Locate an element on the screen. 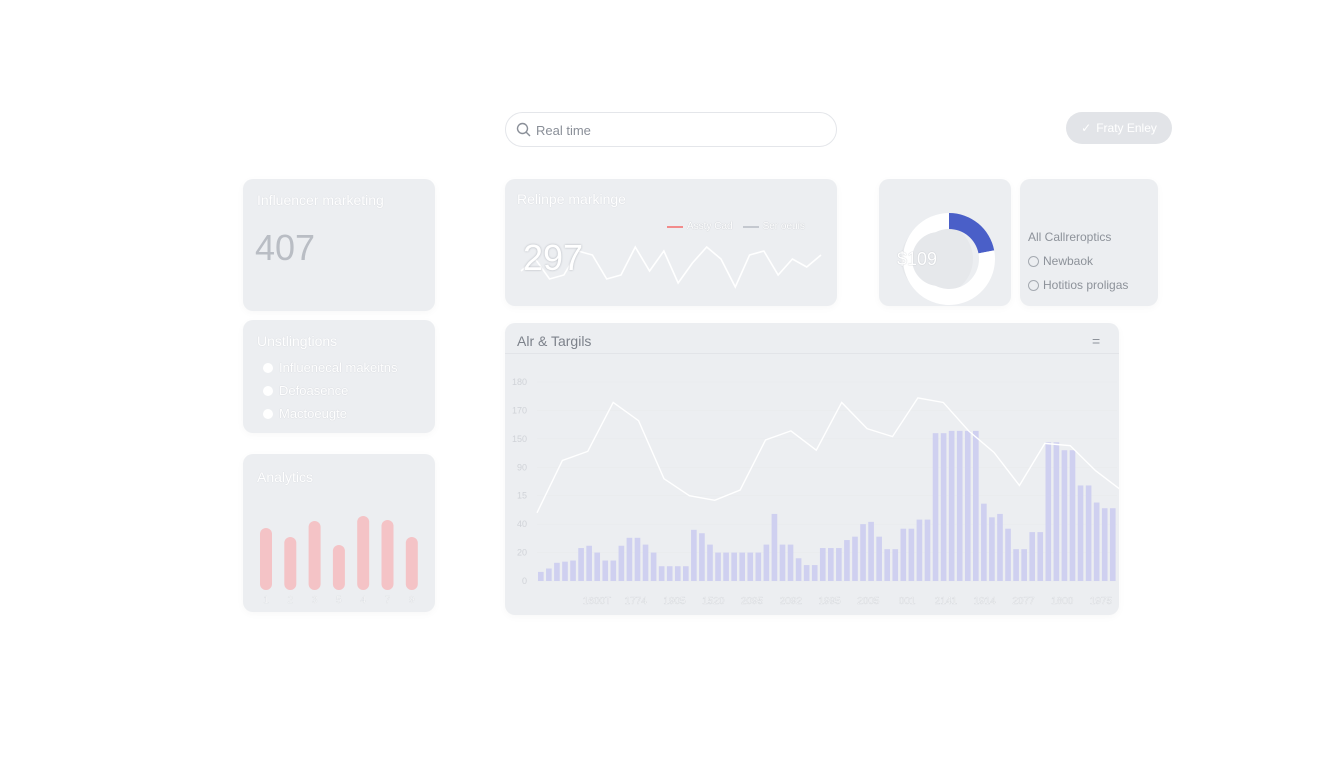  header-button: ✓ Fraty Enley is located at coordinates (1119, 128).